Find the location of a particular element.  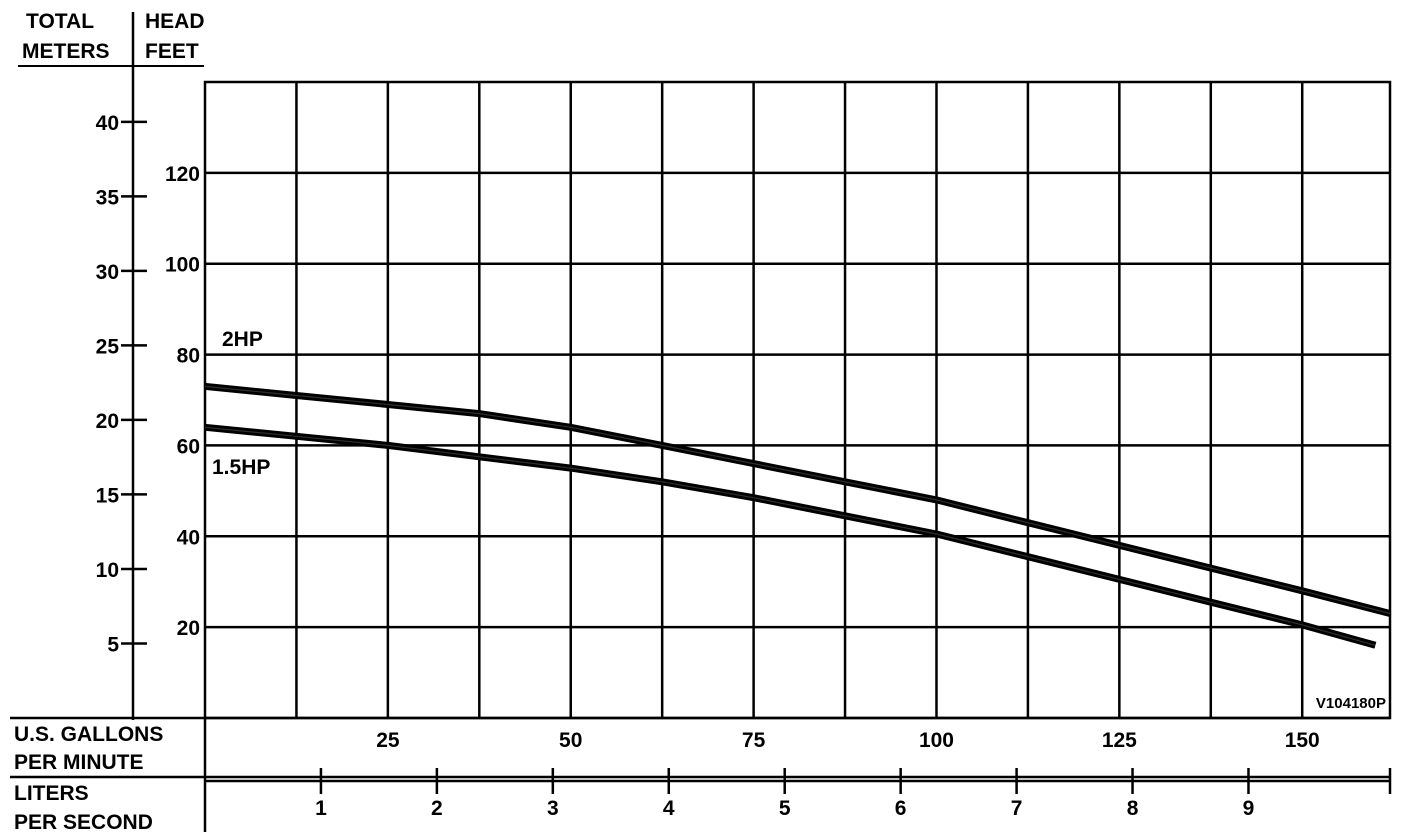

header-head-label: HEAD is located at coordinates (175, 21).